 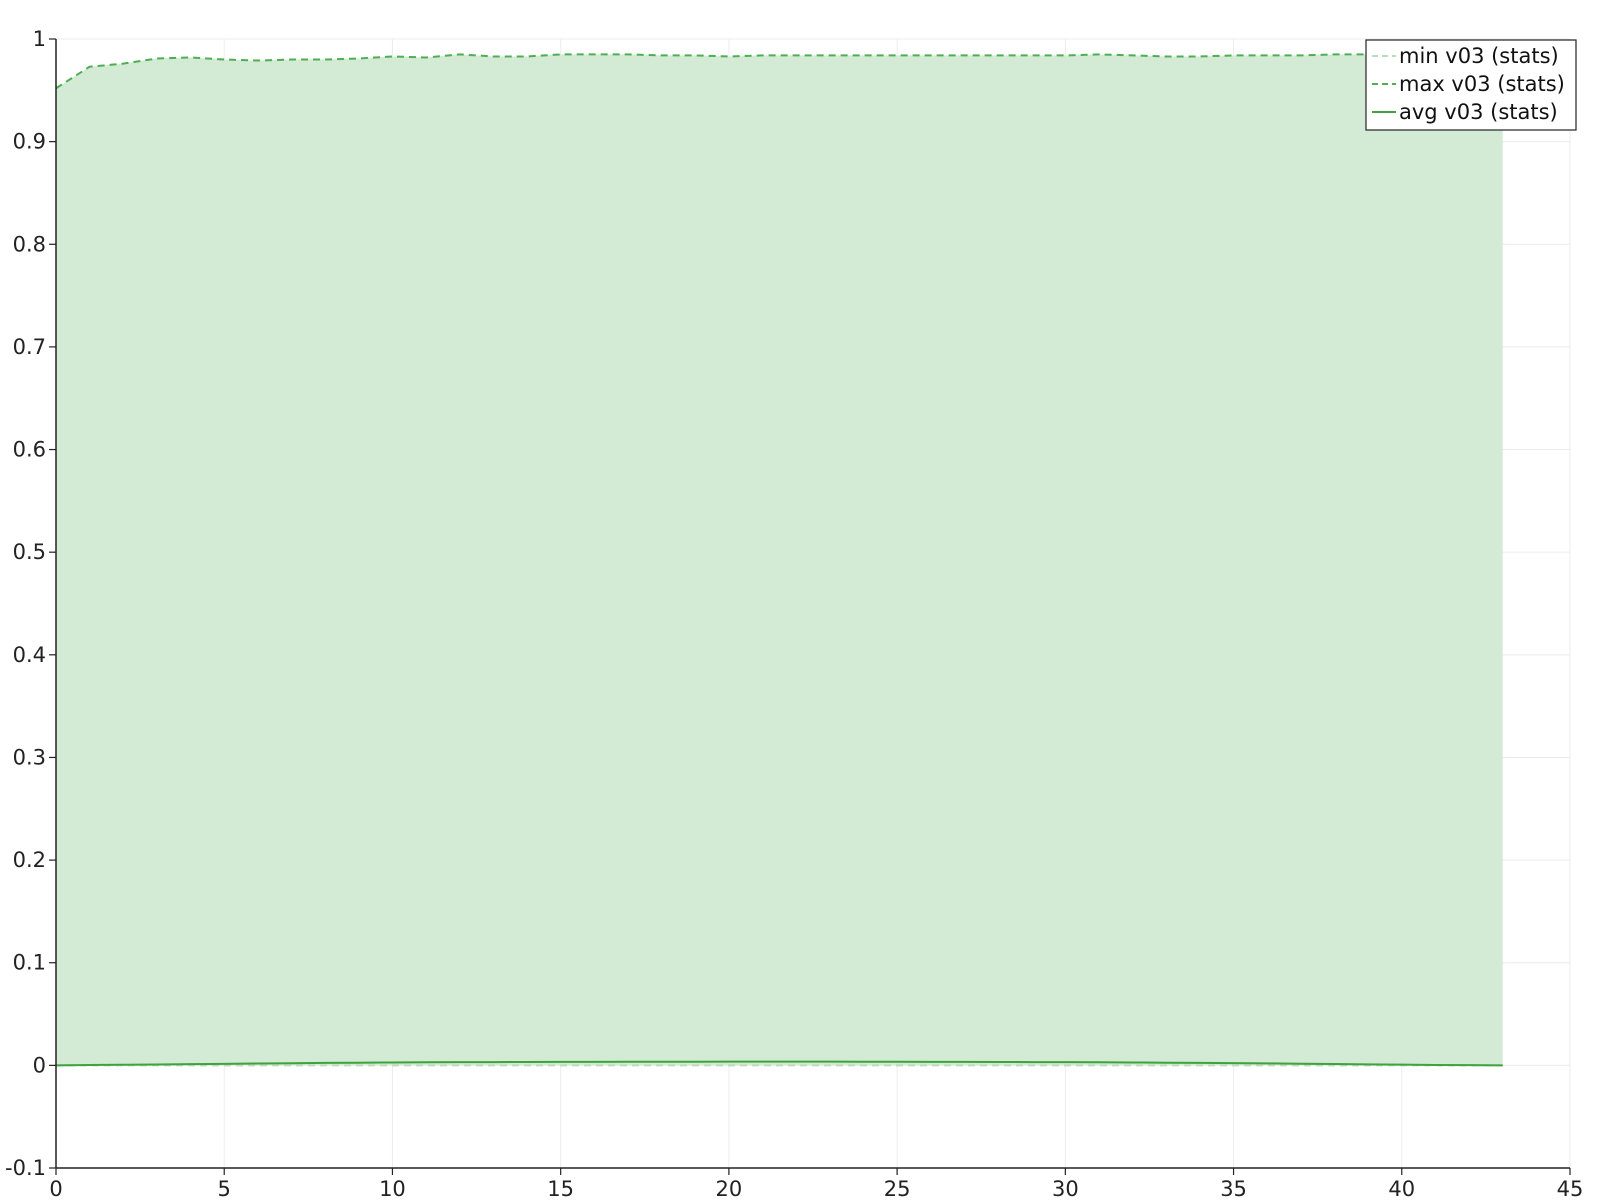 What do you see at coordinates (29, 963) in the screenshot?
I see `y-tick-label: 0.1` at bounding box center [29, 963].